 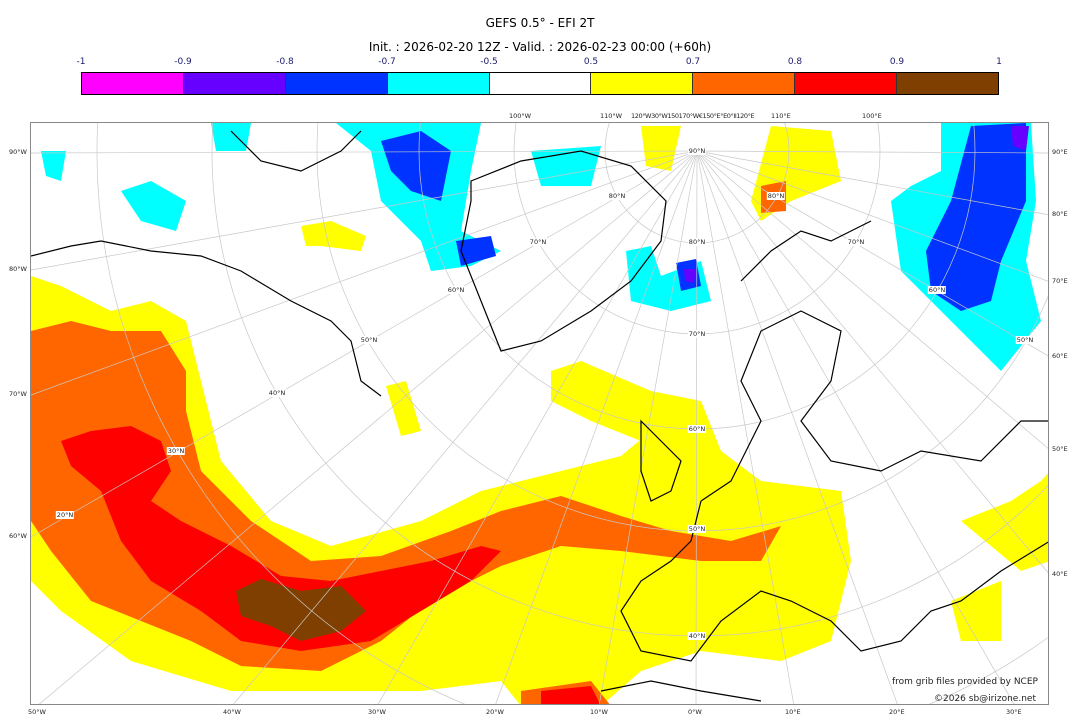 What do you see at coordinates (795, 62) in the screenshot?
I see `colorbar-tick: 0.8` at bounding box center [795, 62].